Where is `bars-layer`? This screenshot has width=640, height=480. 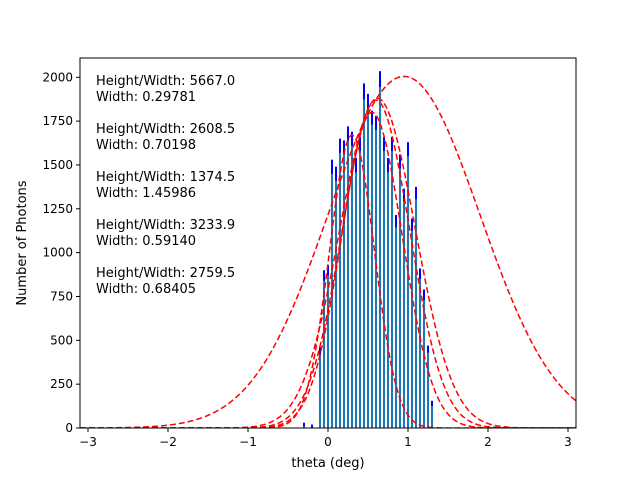
bars-layer is located at coordinates (368, 253).